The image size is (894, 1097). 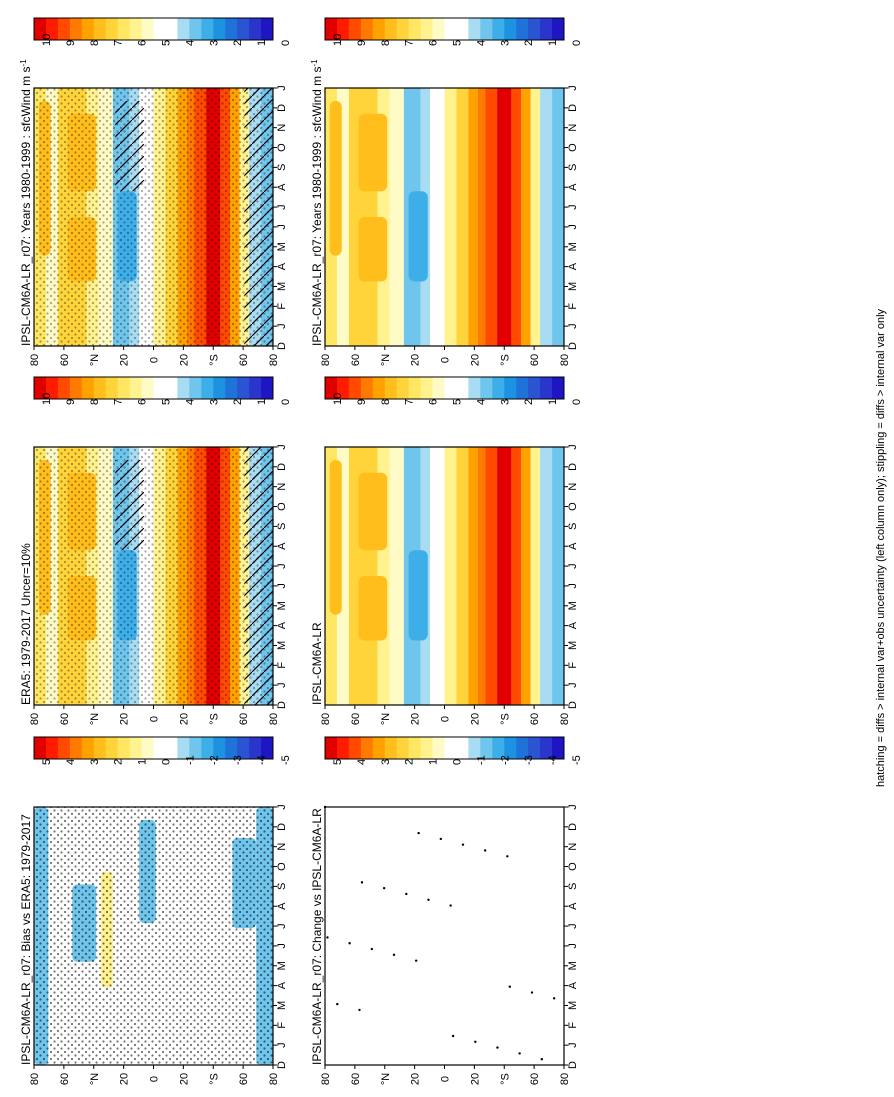 I want to click on colorbar: 10 9 8 7 6 5 4 3 2 1 0, so click(x=453, y=390).